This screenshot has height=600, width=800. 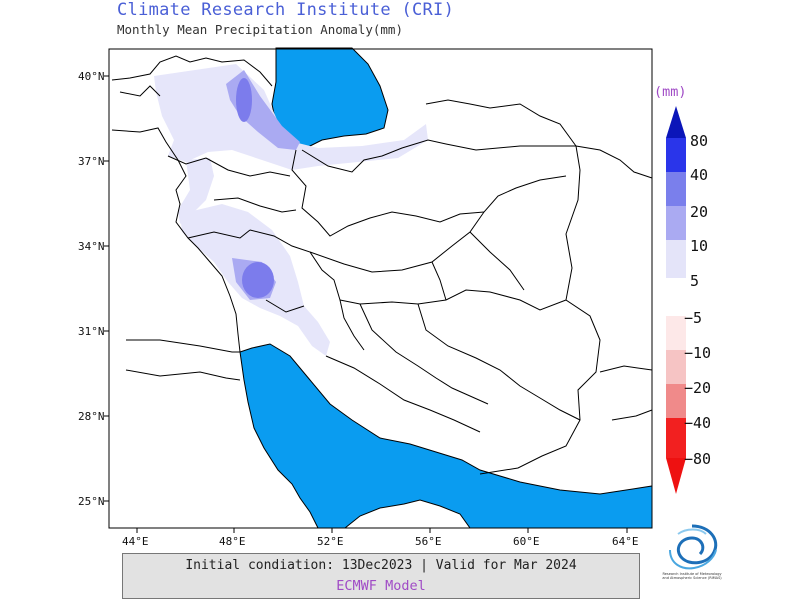 I want to click on logo-swirl-icon, so click(x=693, y=547).